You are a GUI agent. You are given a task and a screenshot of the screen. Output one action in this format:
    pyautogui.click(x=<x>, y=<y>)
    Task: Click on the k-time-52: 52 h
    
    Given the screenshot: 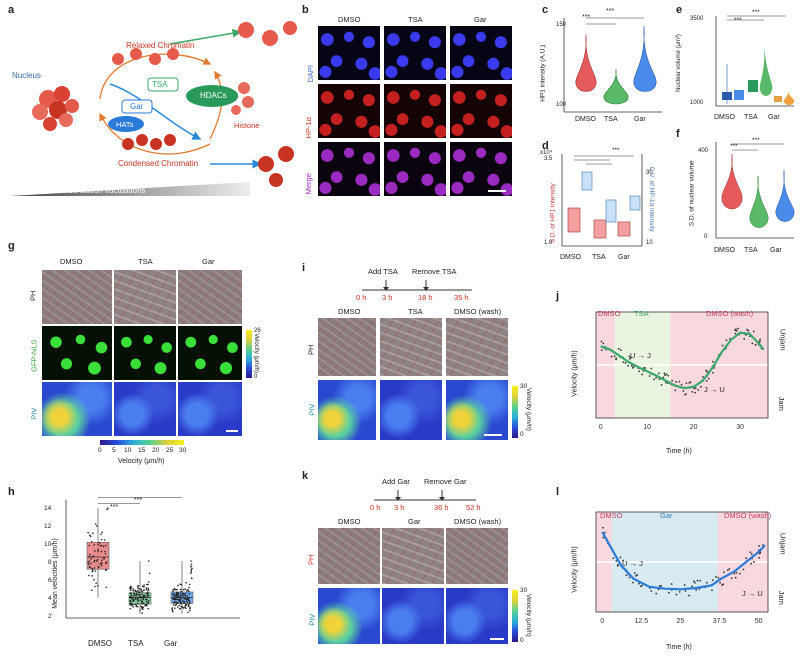 What is the action you would take?
    pyautogui.click(x=473, y=507)
    